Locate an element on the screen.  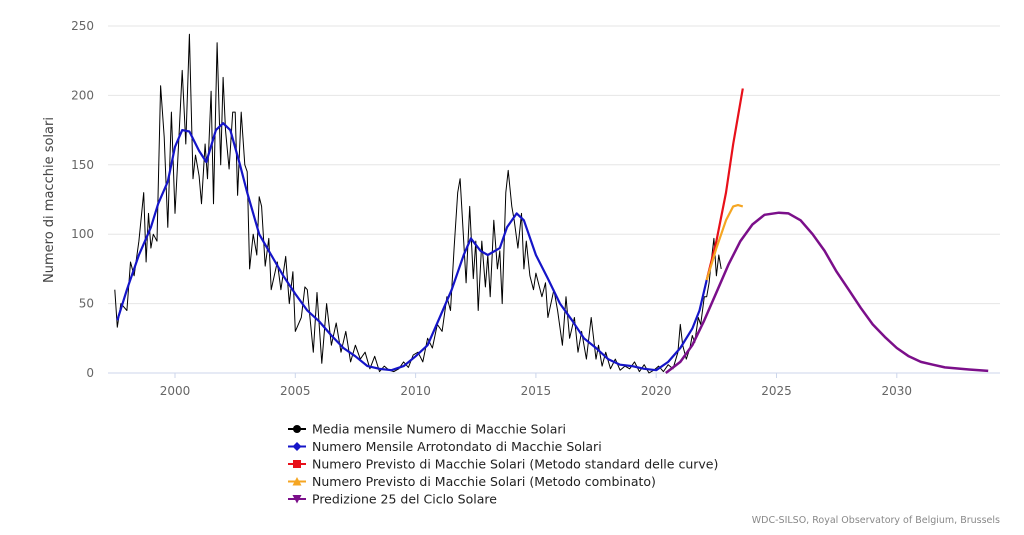
x-tick-label: 2010 is located at coordinates (415, 391).